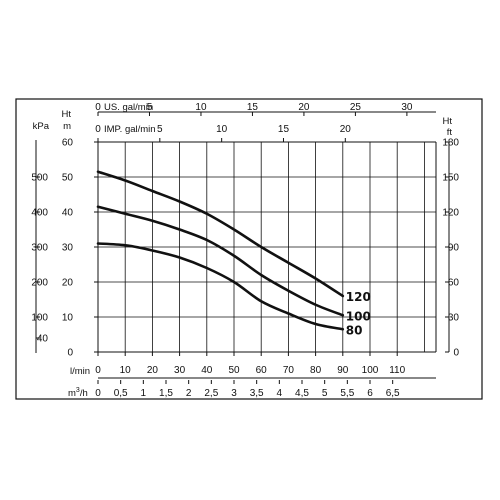 The height and width of the screenshot is (500, 500). What do you see at coordinates (98, 370) in the screenshot?
I see `flow-lmin-tick-label: 0` at bounding box center [98, 370].